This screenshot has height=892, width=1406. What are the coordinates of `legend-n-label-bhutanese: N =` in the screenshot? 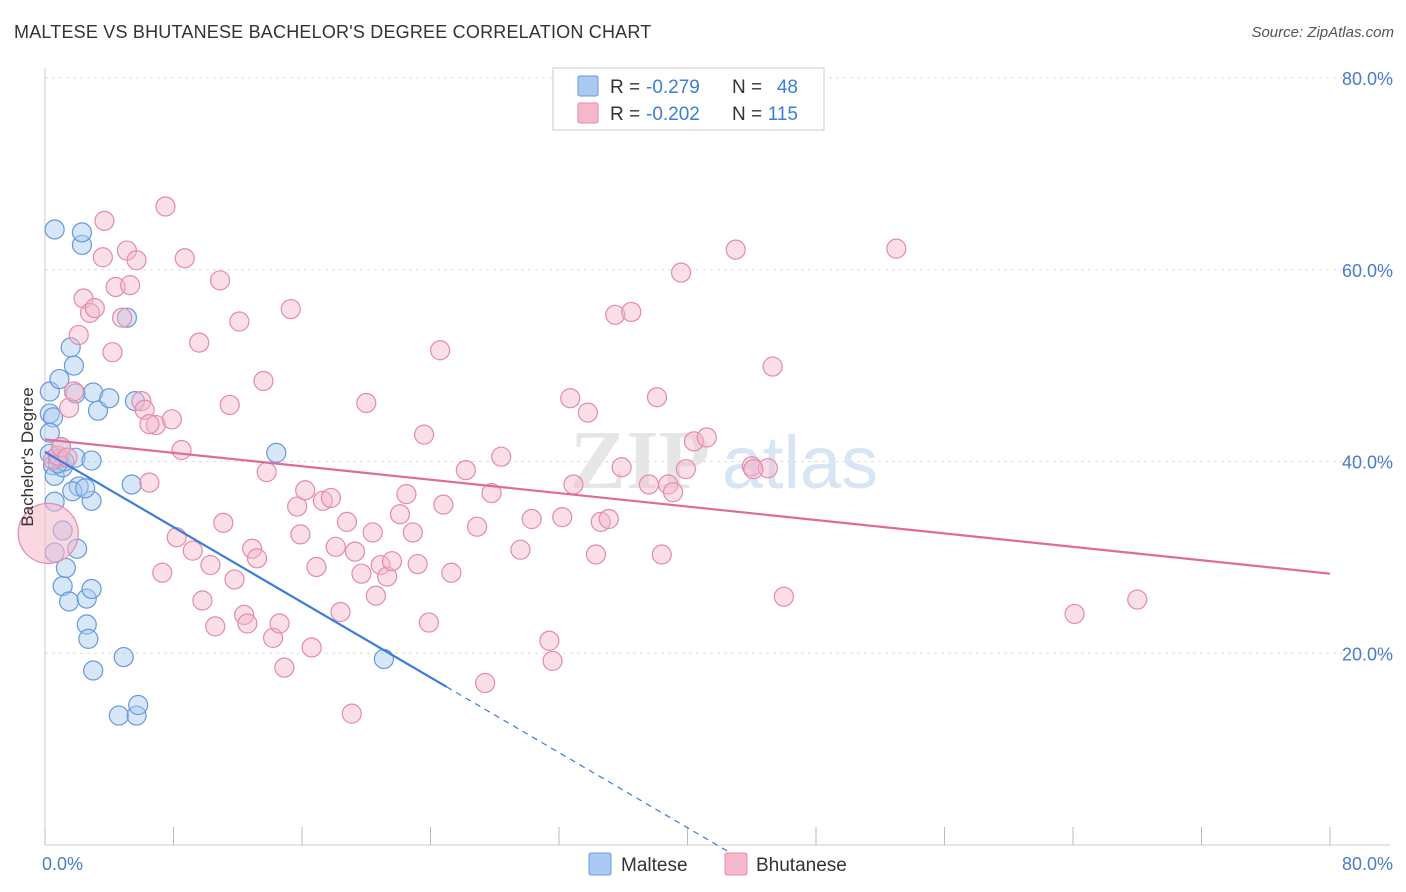 It's located at (747, 114).